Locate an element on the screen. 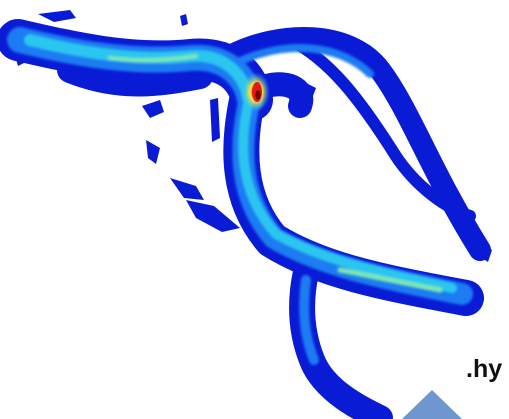 This screenshot has height=419, width=509. caption-text: .hy is located at coordinates (484, 369).